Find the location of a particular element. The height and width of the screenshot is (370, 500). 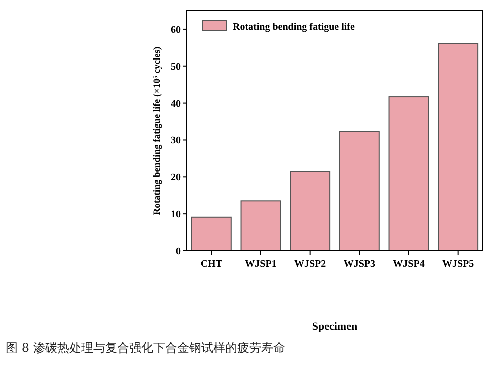

x-tick-label: WJSP4 is located at coordinates (409, 264).